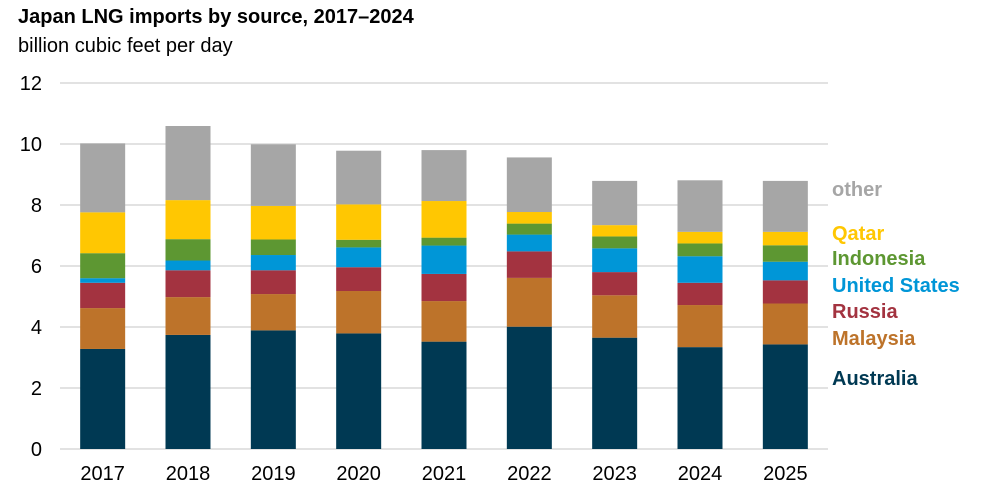  I want to click on bar-stack-2019, so click(273, 296).